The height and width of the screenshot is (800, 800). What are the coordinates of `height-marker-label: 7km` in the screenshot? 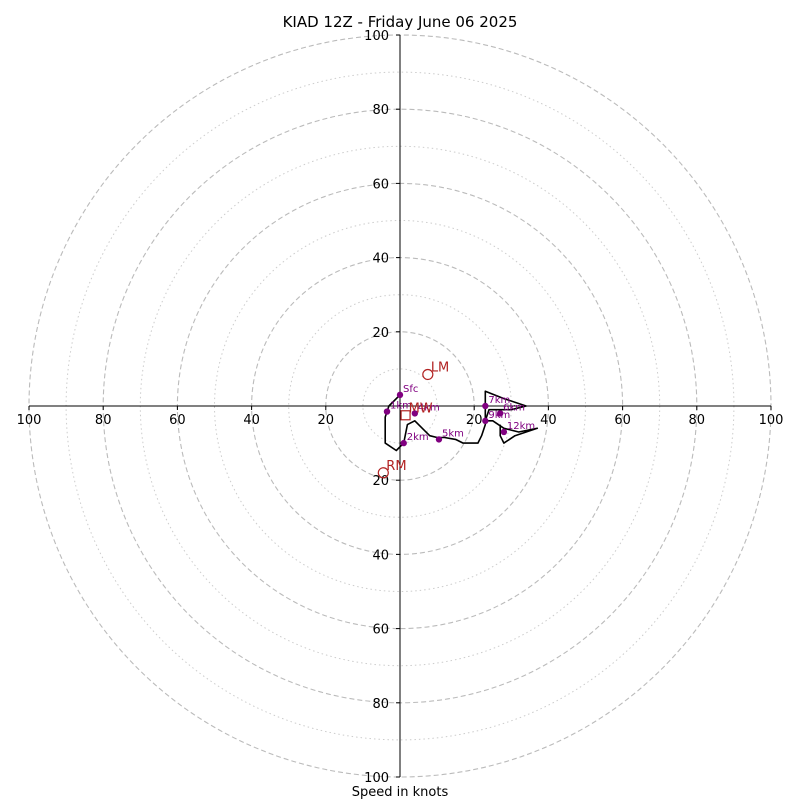 It's located at (499, 400).